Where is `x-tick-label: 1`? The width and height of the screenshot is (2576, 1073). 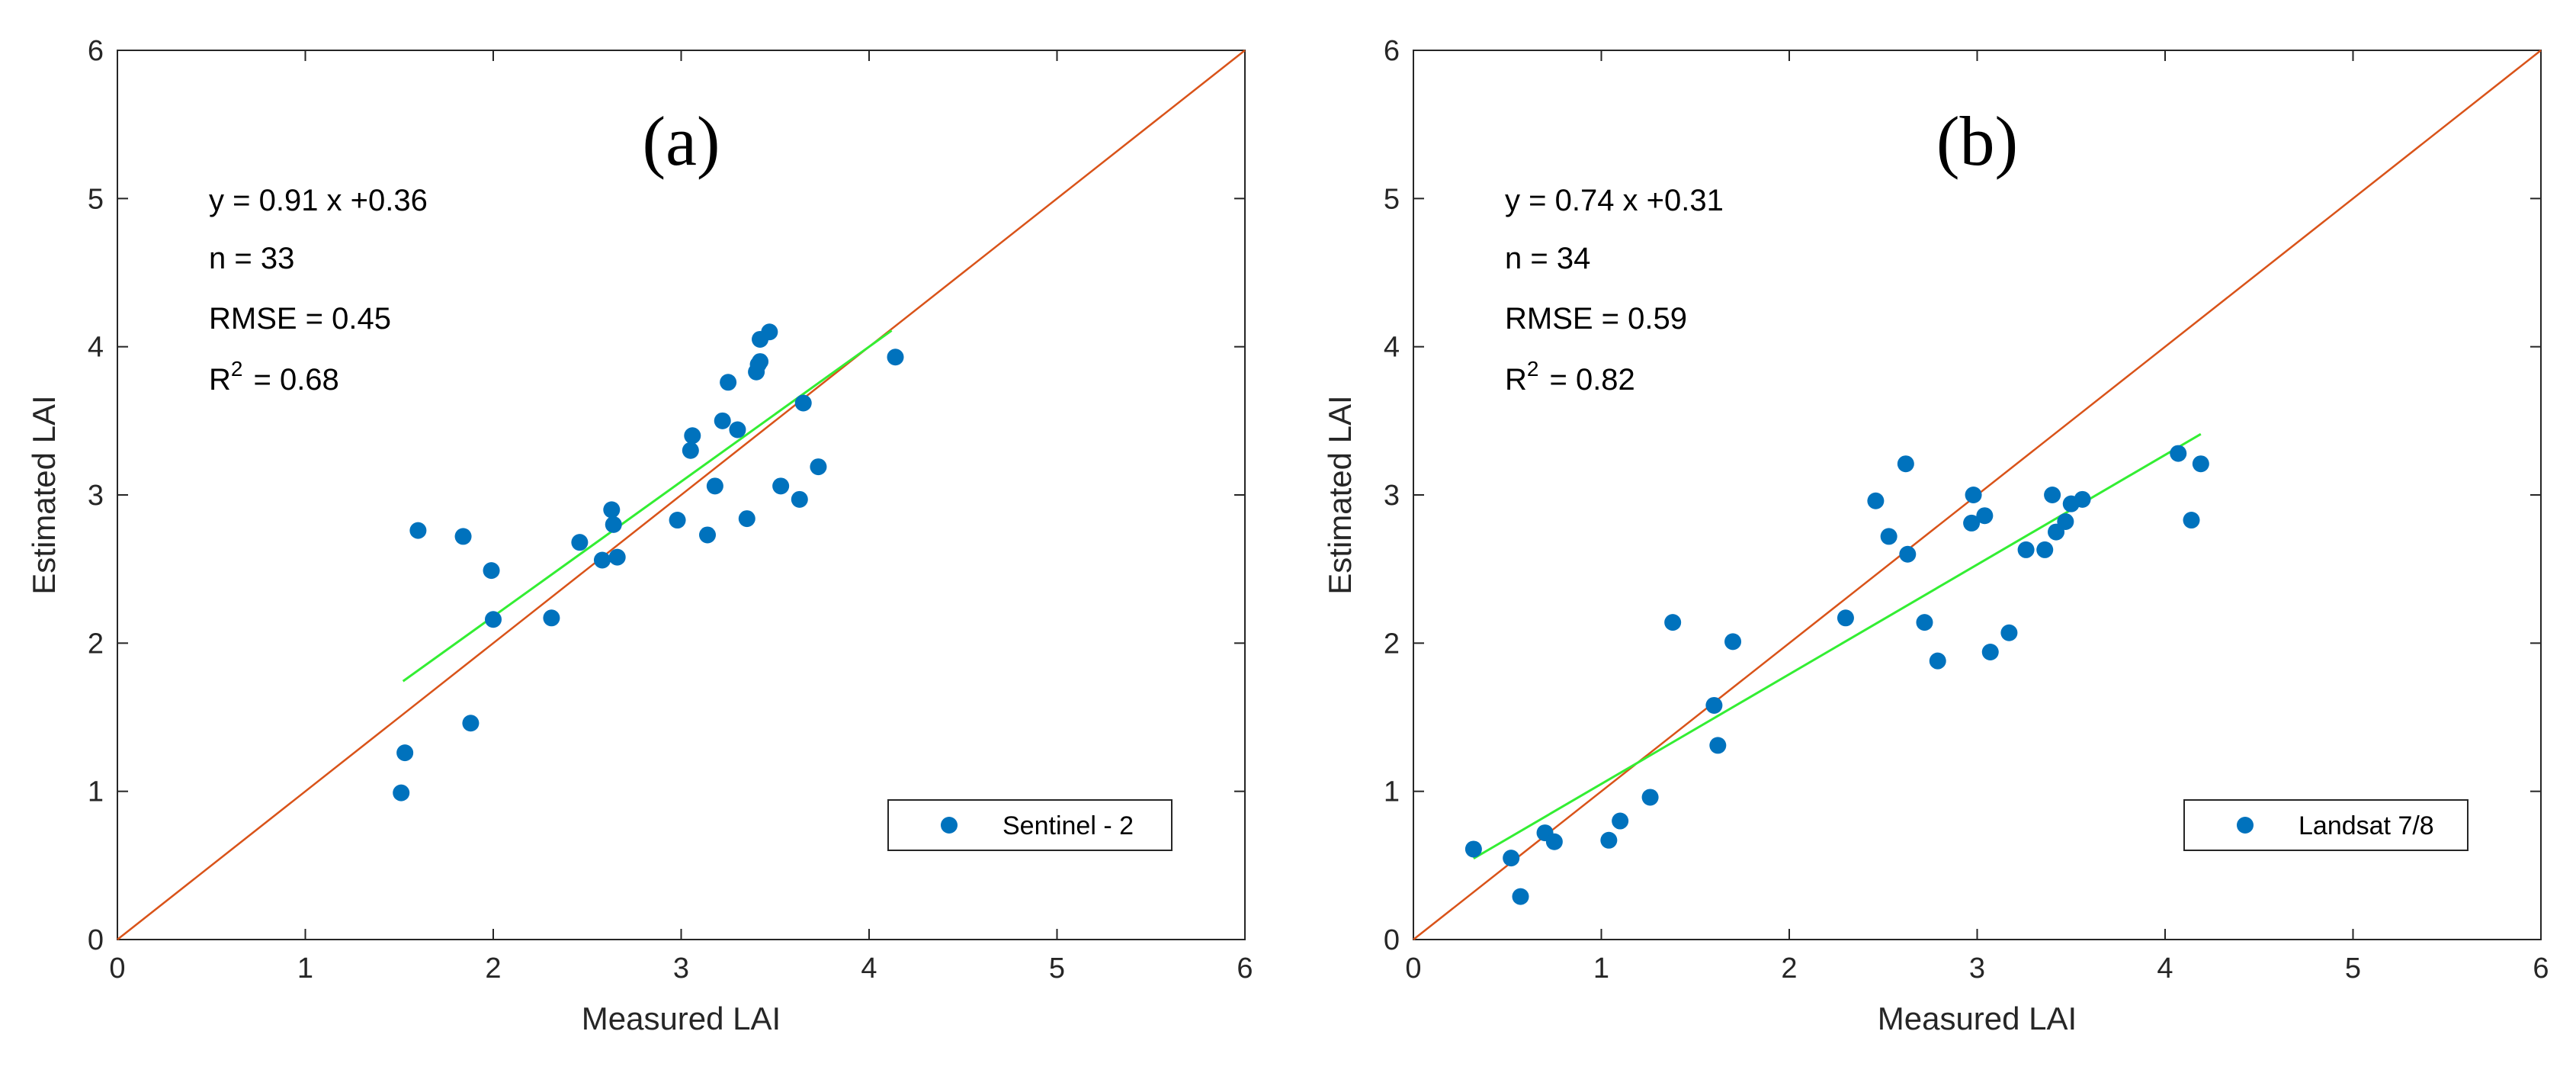
x-tick-label: 1 is located at coordinates (305, 969).